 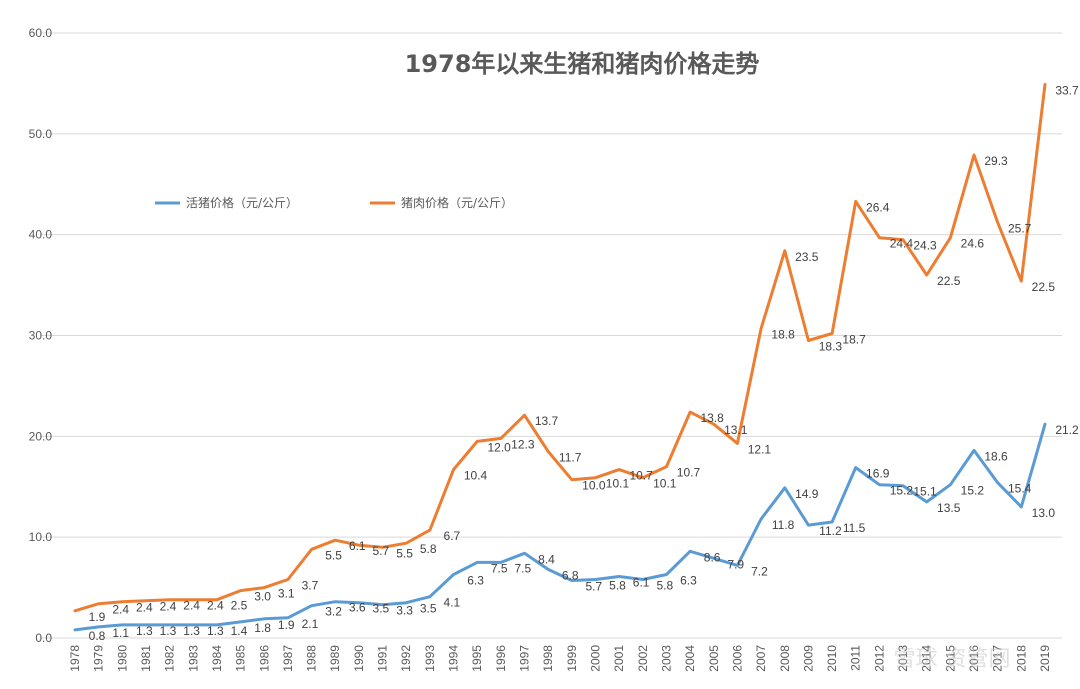 I want to click on data-label-live-pig: 11.8, so click(x=783, y=525).